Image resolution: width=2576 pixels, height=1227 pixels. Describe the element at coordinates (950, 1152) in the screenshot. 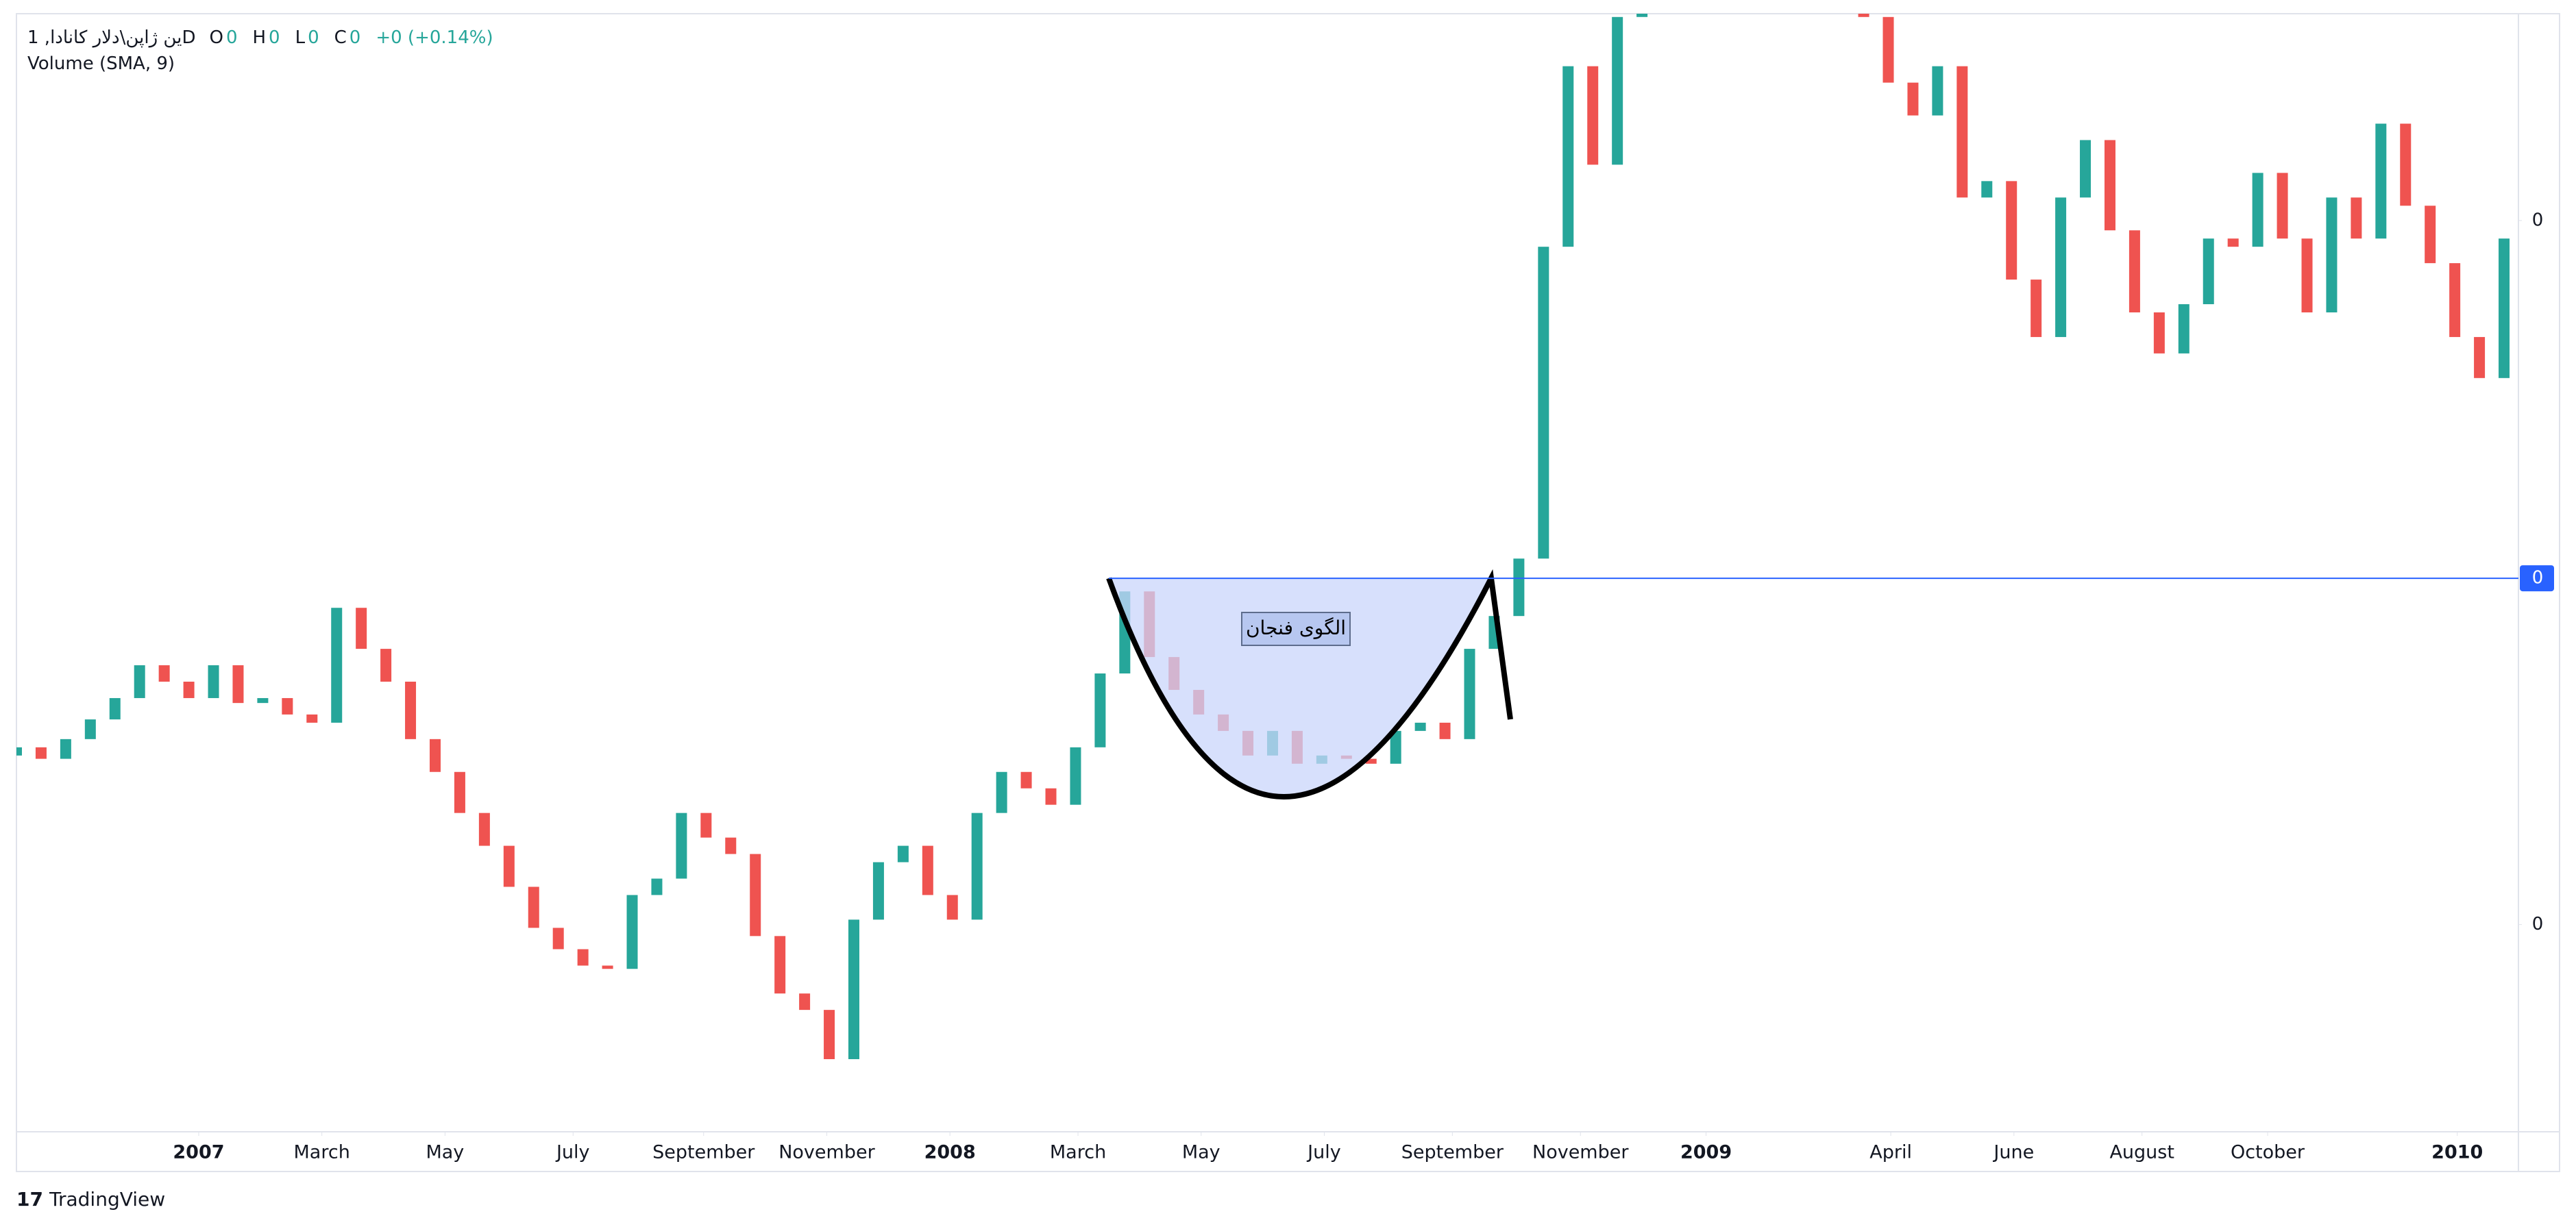

I see `x-tick-label: 2008` at that location.